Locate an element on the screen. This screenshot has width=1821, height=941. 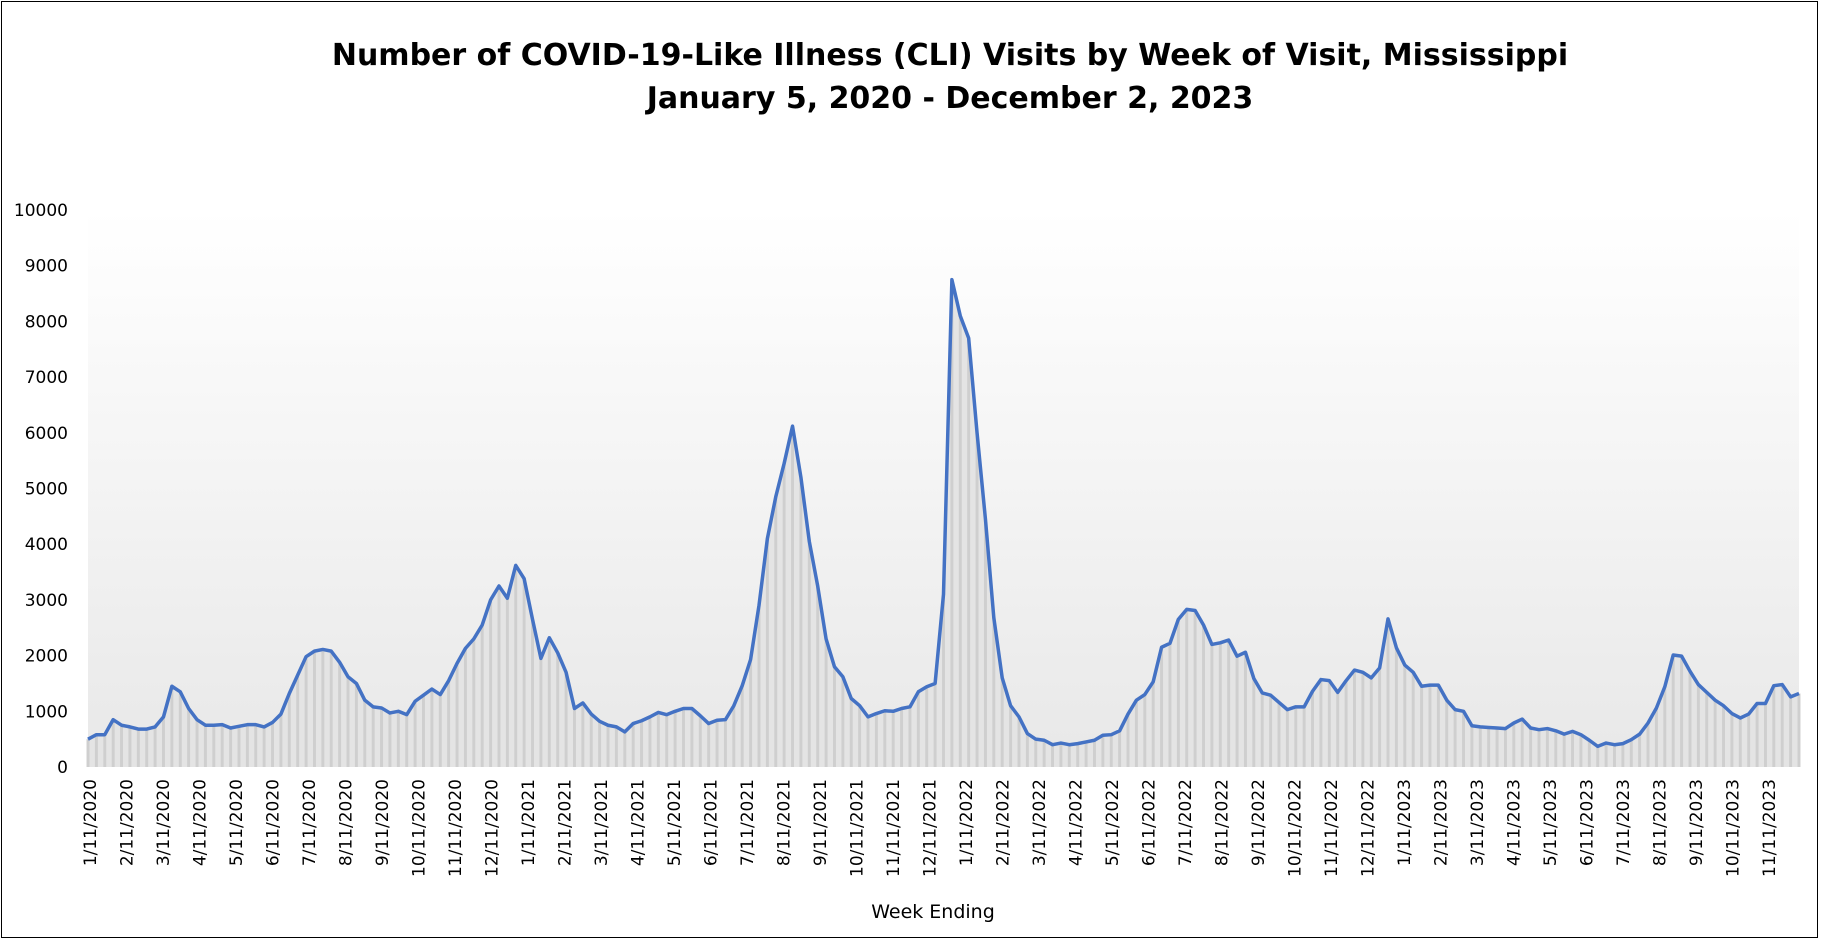
x-tick-label: 1/11/2022 is located at coordinates (967, 822).